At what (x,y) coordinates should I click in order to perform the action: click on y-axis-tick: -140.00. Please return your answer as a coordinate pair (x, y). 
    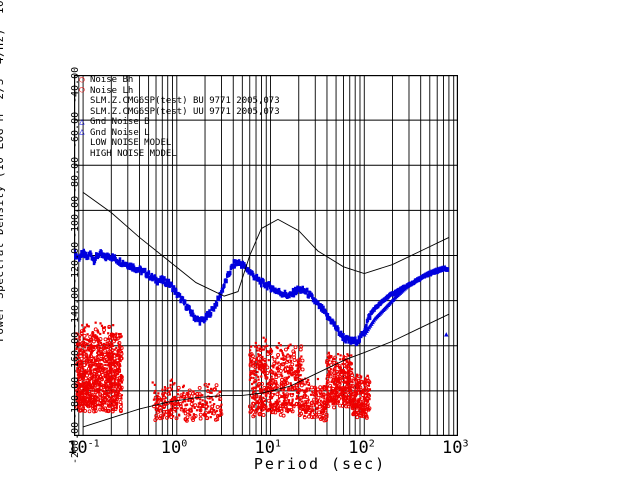
    Looking at the image, I should click on (75, 307).